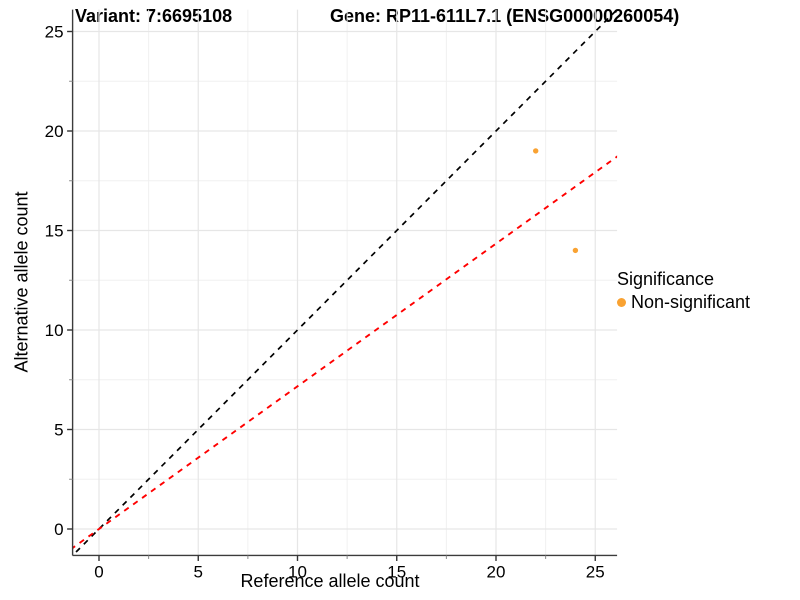 This screenshot has width=800, height=600. What do you see at coordinates (666, 279) in the screenshot?
I see `legend-title: Significance` at bounding box center [666, 279].